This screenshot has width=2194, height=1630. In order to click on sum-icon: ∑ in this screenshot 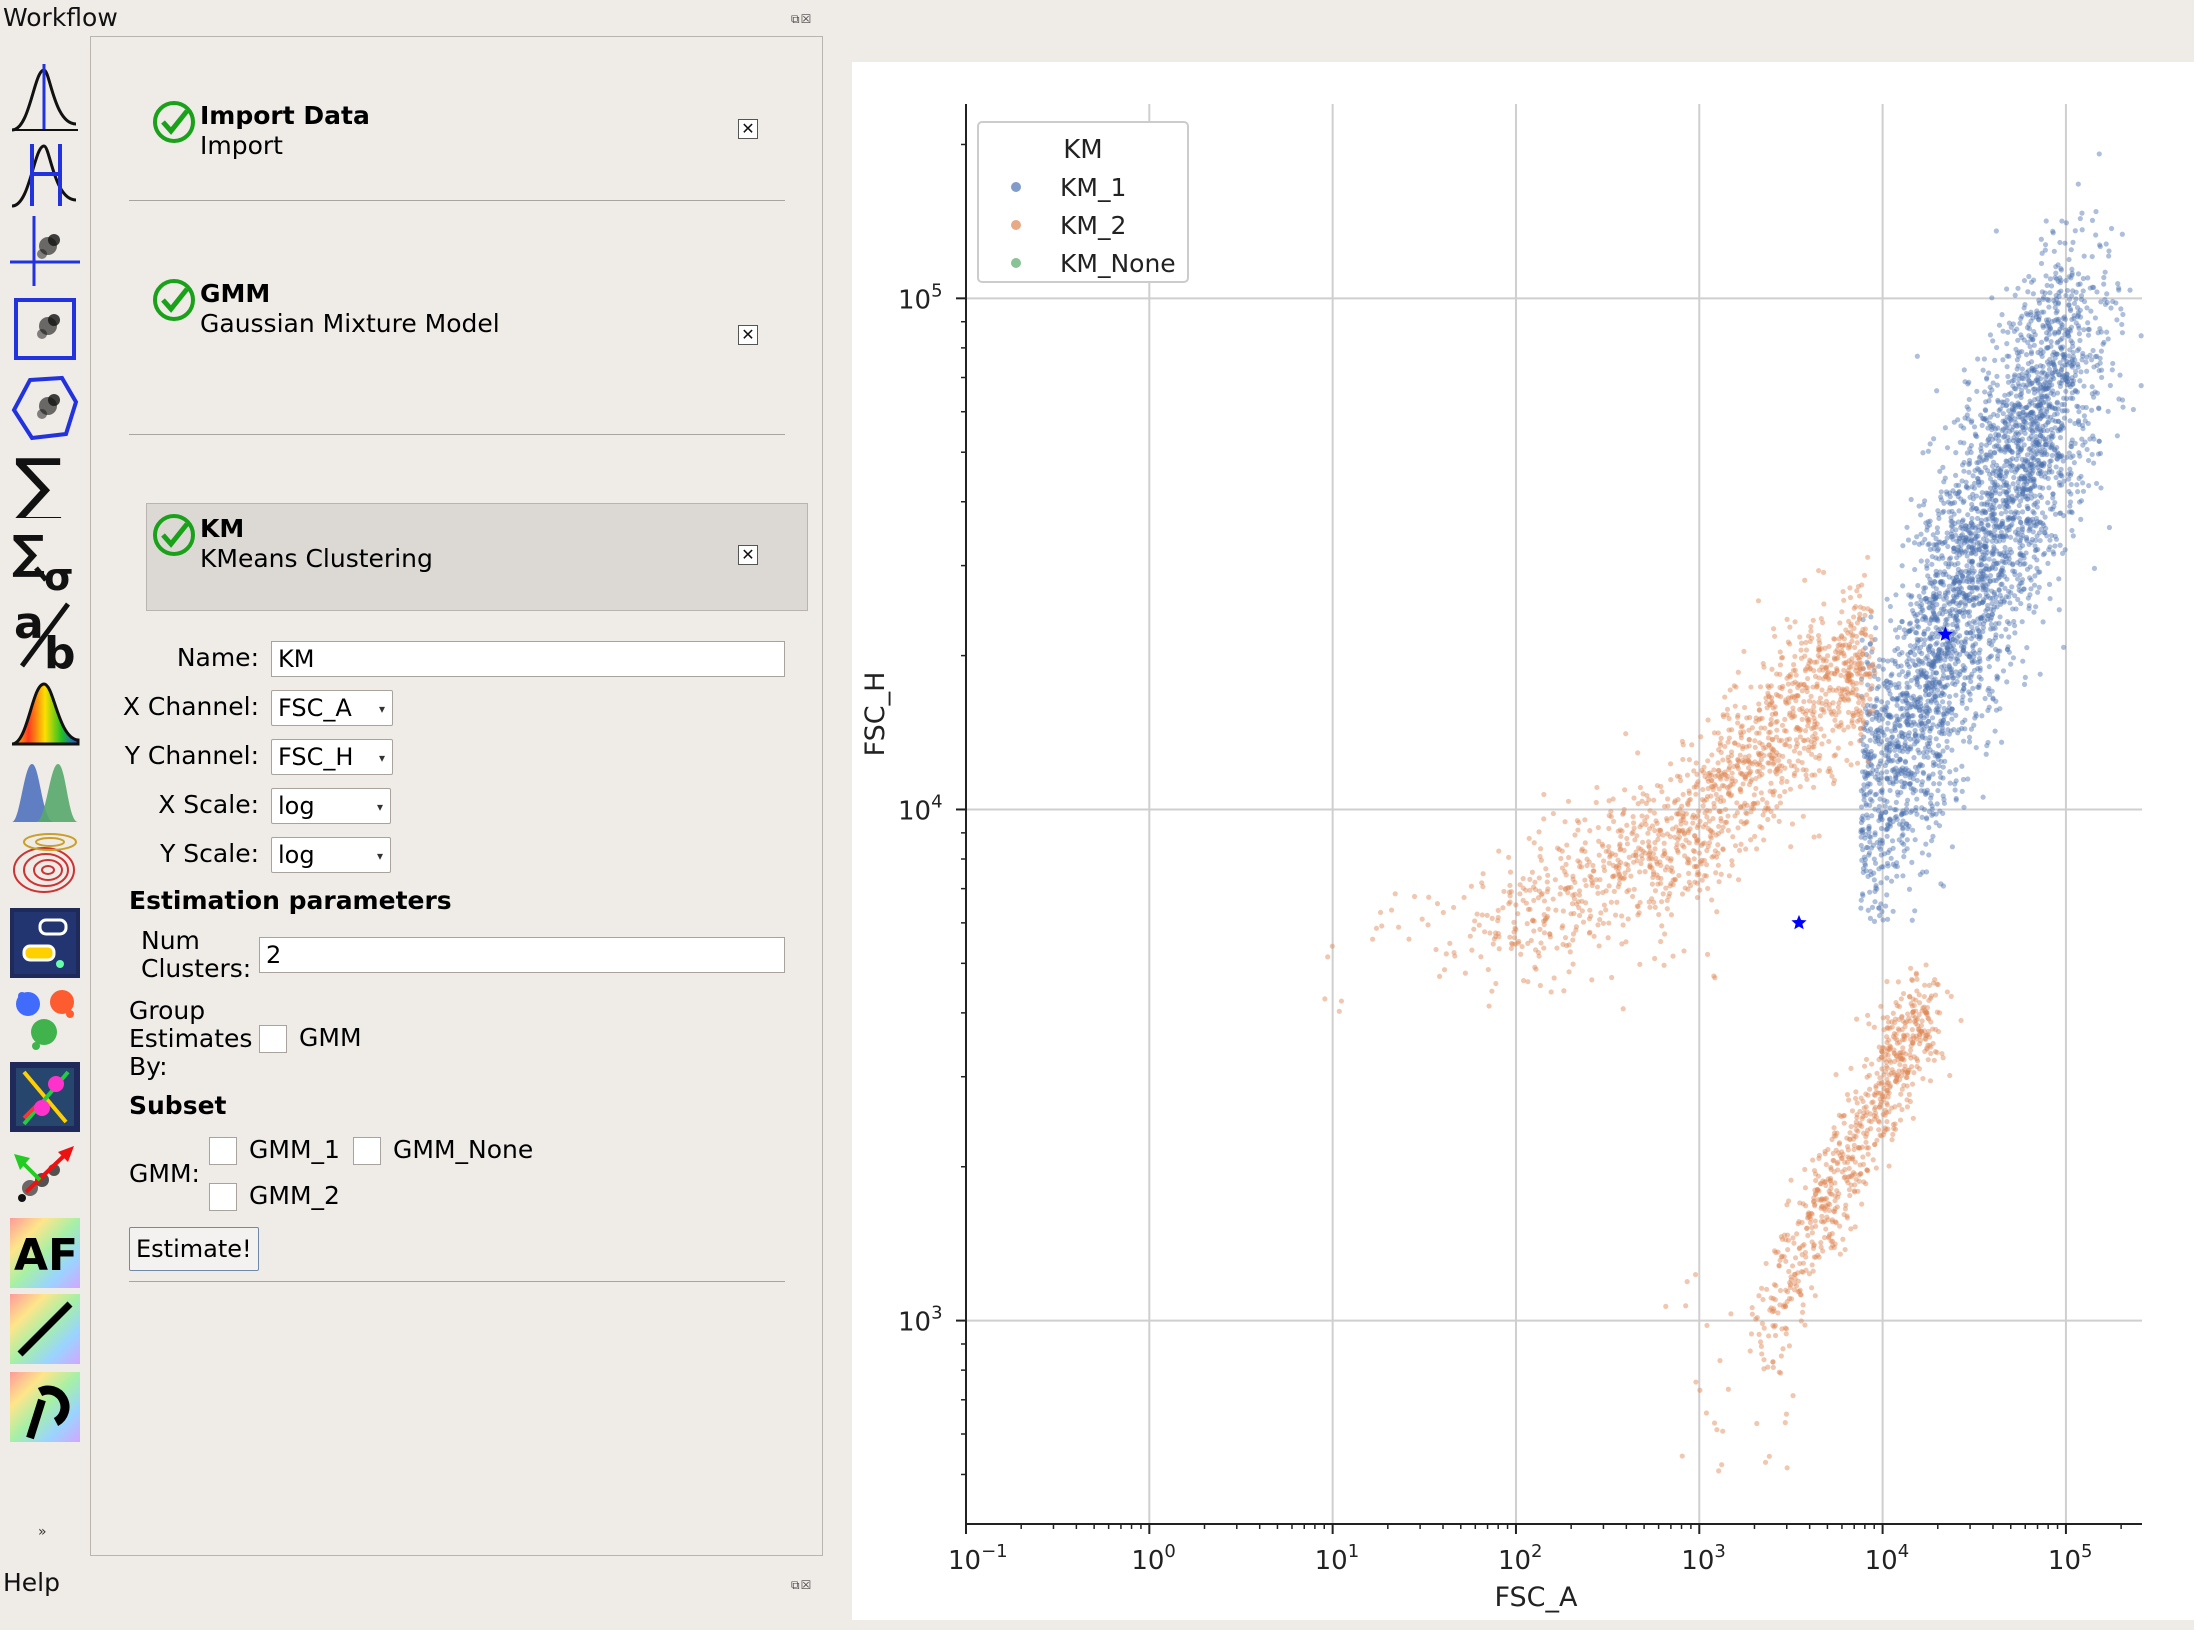, I will do `click(45, 483)`.